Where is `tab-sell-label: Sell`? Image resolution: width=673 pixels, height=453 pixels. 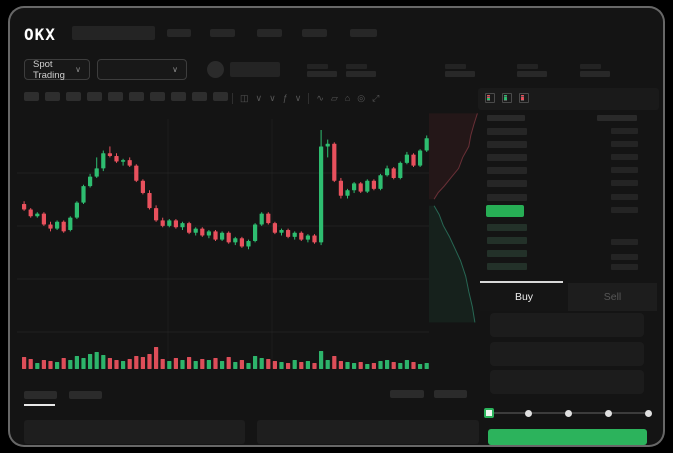
tab-sell-label: Sell is located at coordinates (612, 297).